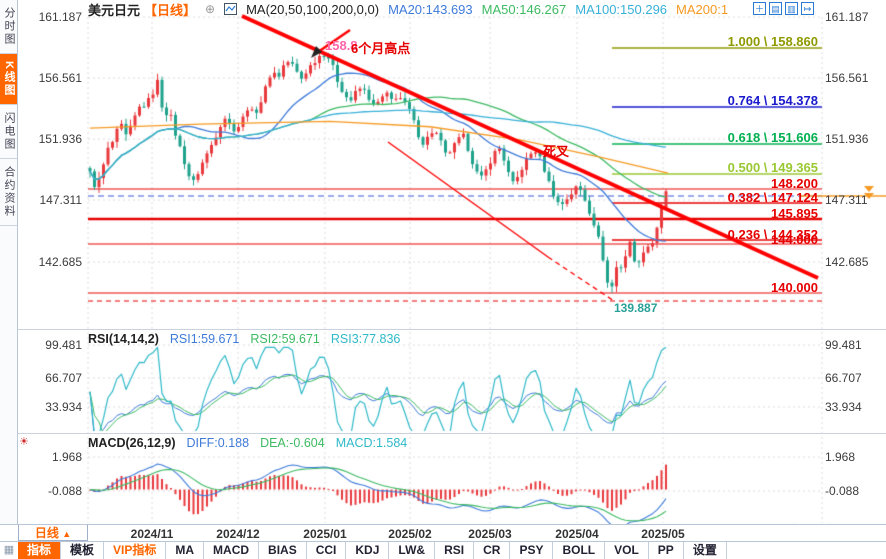 The width and height of the screenshot is (886, 559). I want to click on tab-MA: MA, so click(185, 550).